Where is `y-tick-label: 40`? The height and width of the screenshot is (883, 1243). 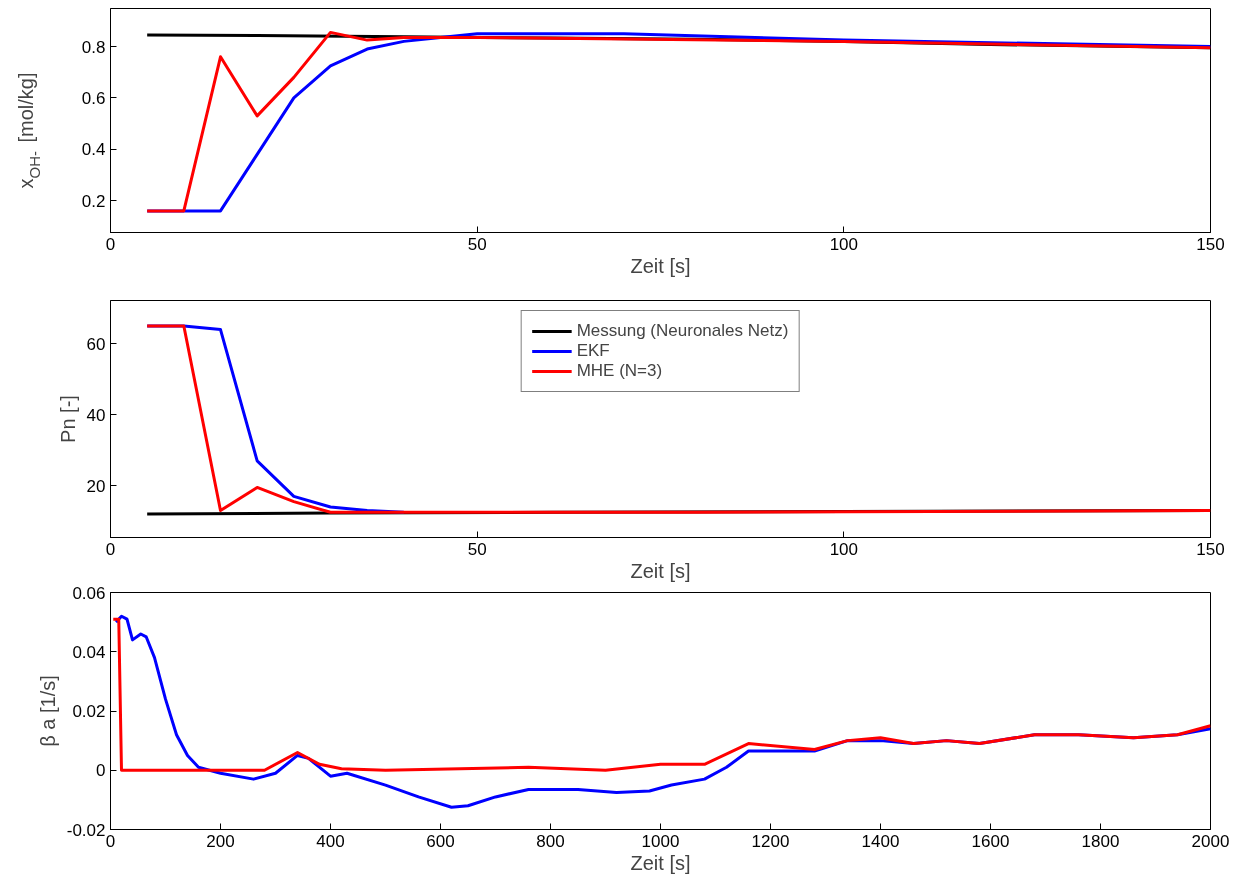
y-tick-label: 40 is located at coordinates (96, 415).